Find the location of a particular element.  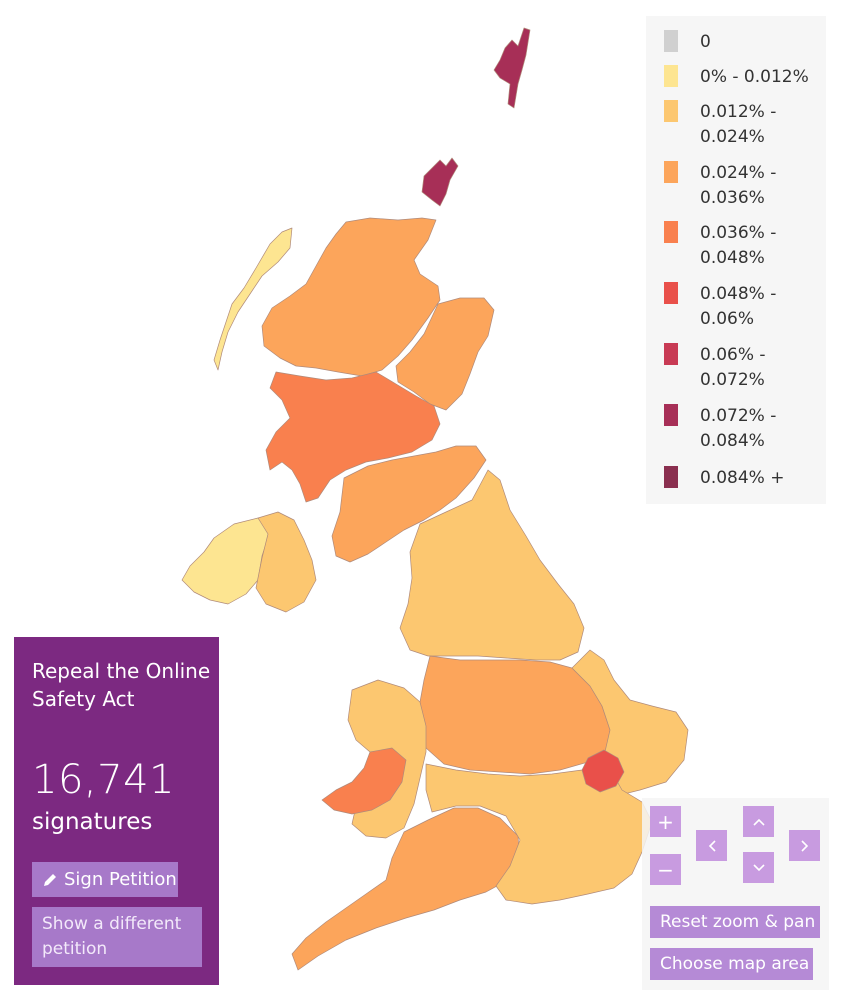

legend-label: 0.024% - 0.036% is located at coordinates (738, 185).